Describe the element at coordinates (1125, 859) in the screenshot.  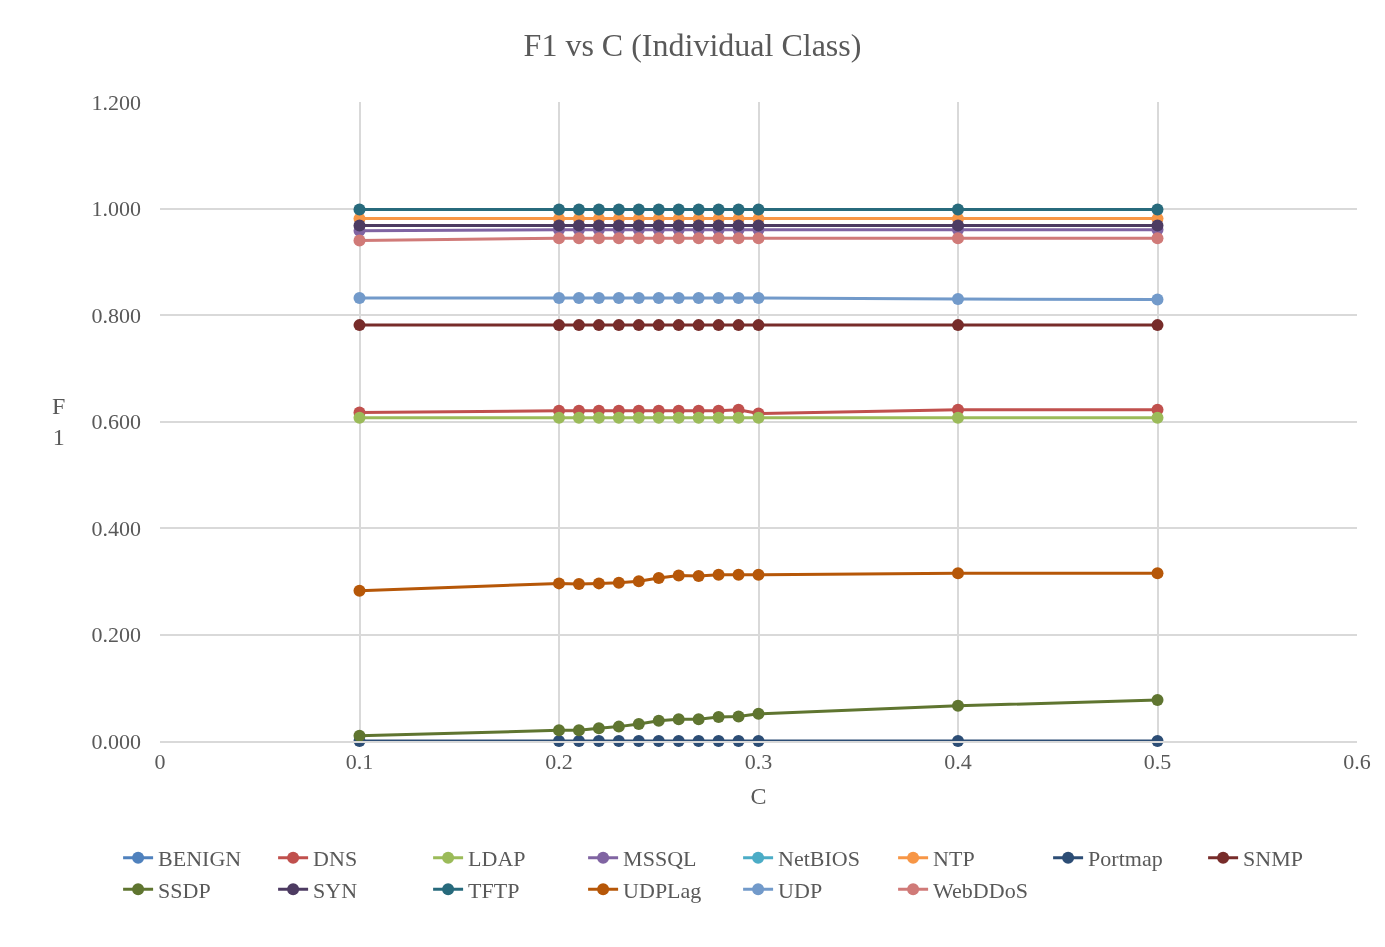
I see `legend-label: Portmap` at that location.